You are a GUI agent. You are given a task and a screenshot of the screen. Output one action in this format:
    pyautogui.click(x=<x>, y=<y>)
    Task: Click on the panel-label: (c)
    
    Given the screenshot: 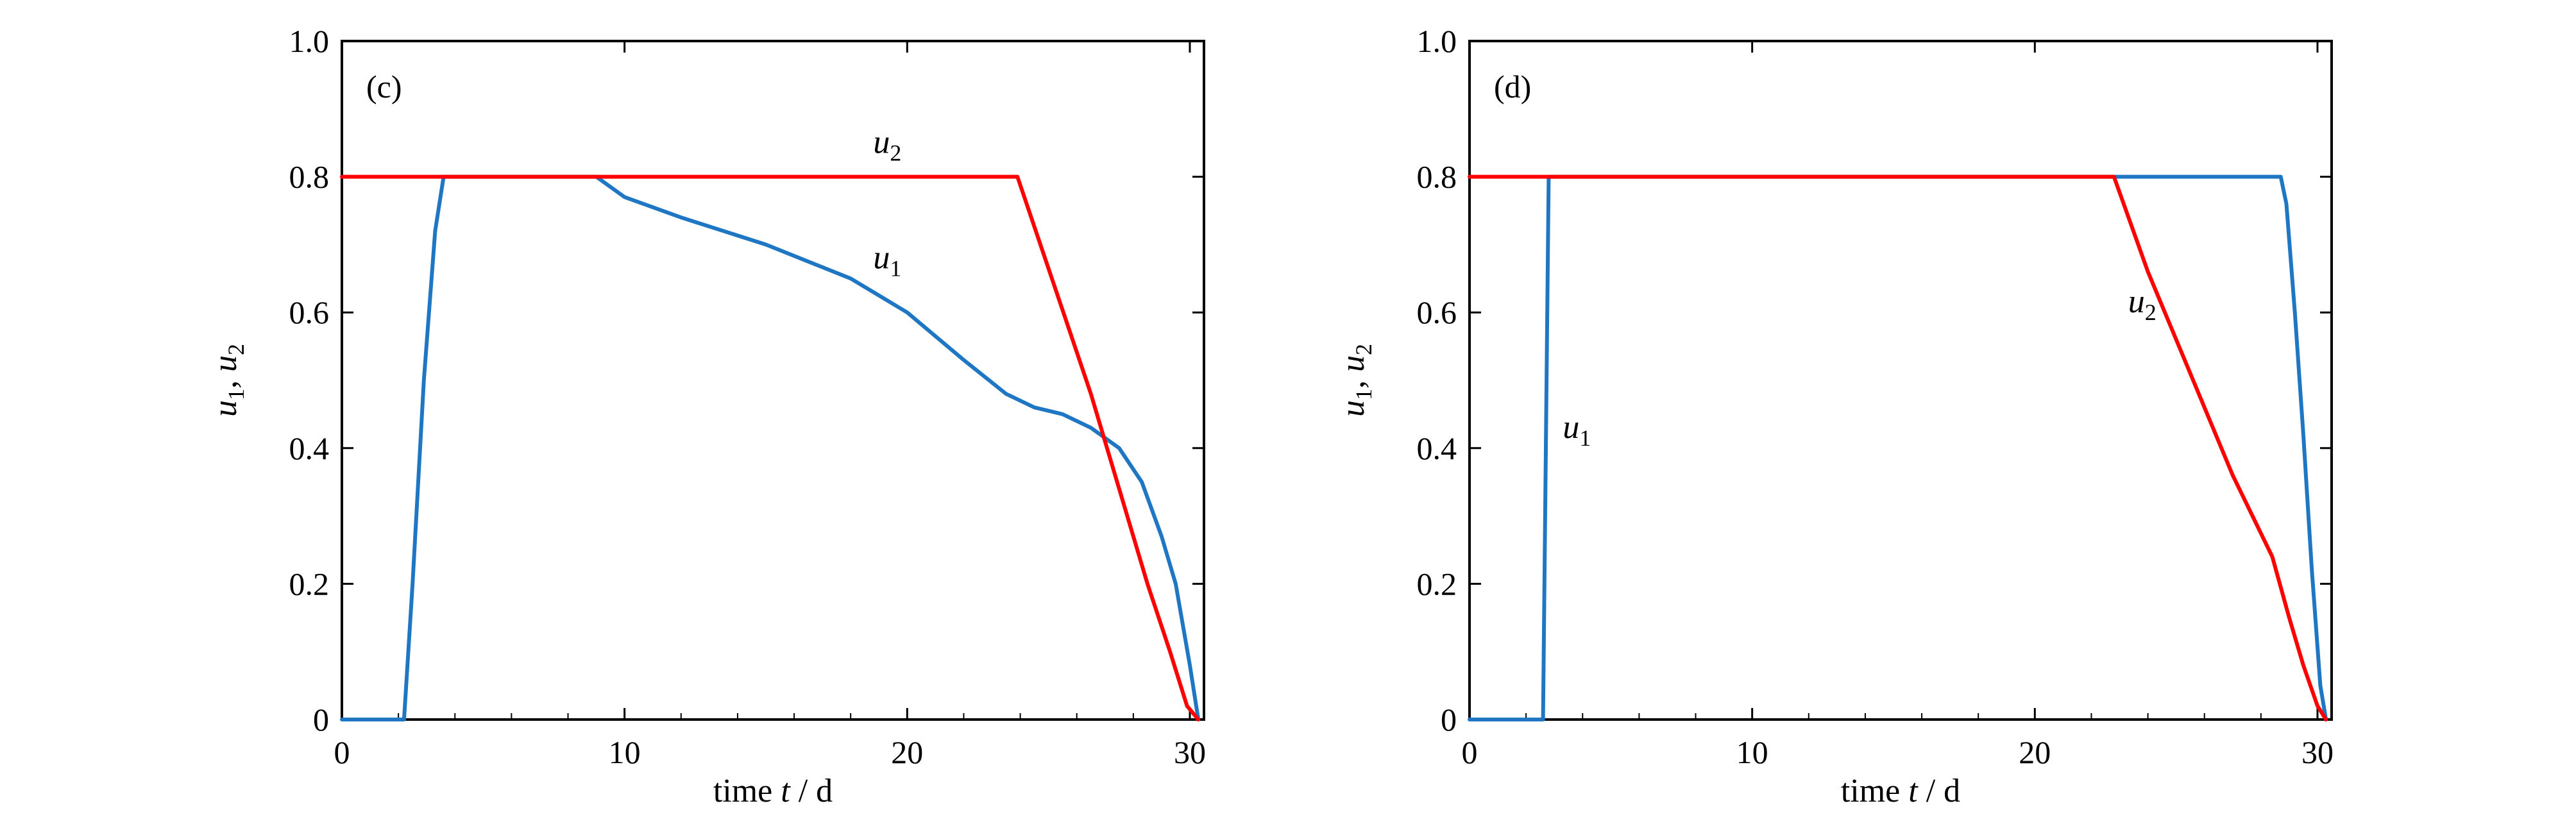 What is the action you would take?
    pyautogui.click(x=384, y=87)
    